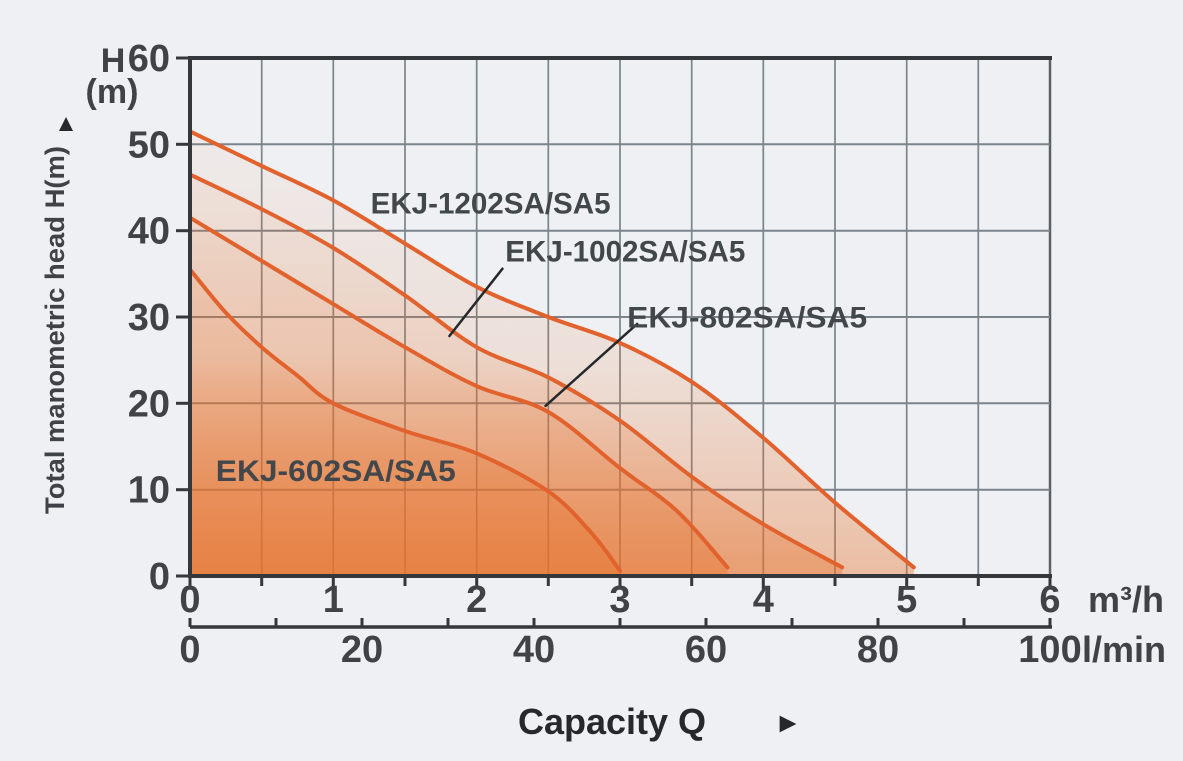 This screenshot has height=761, width=1183. I want to click on y-tick-label: 40, so click(149, 232).